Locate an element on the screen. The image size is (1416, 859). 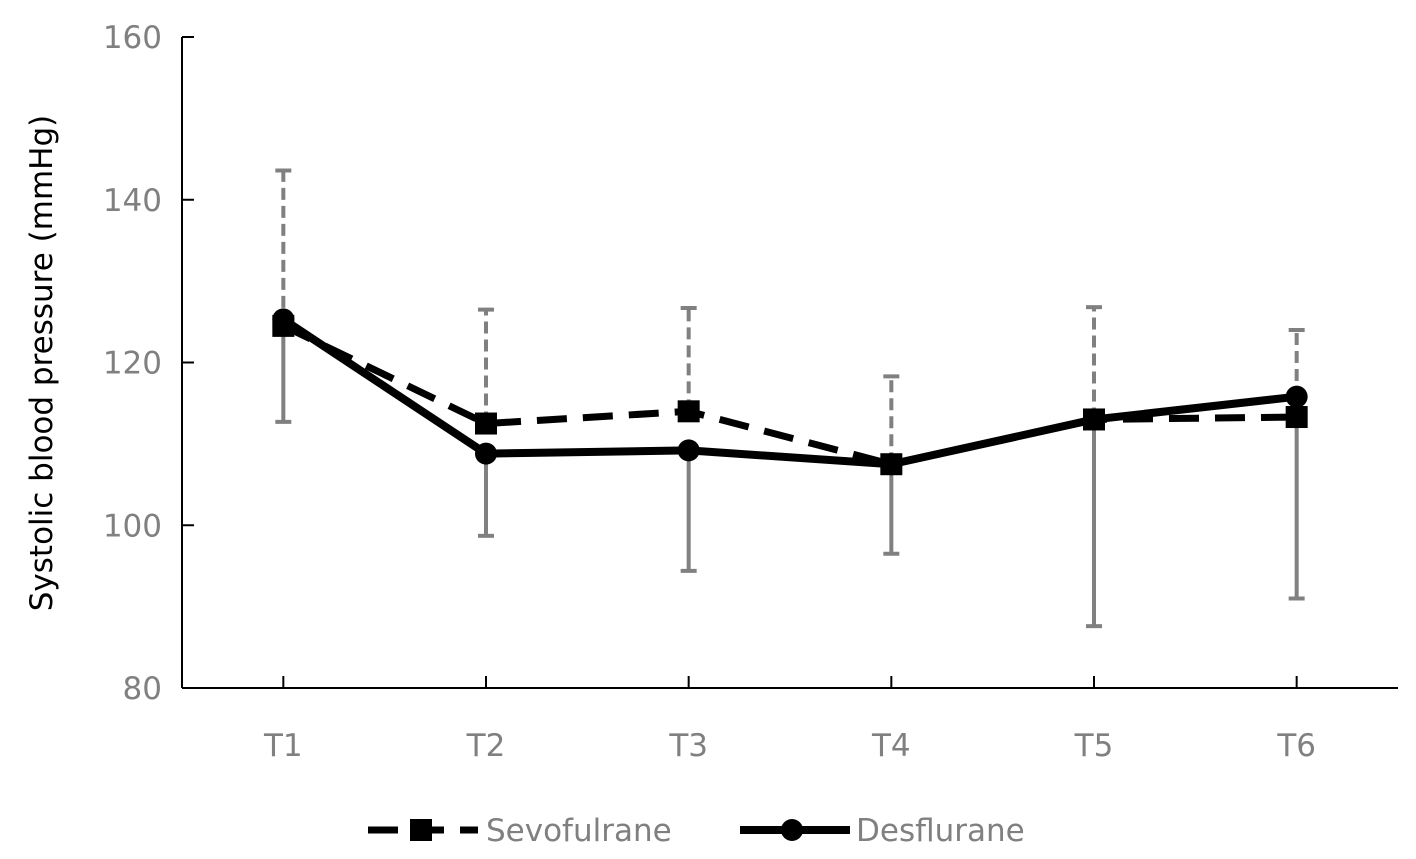
series-lines is located at coordinates (789, 392).